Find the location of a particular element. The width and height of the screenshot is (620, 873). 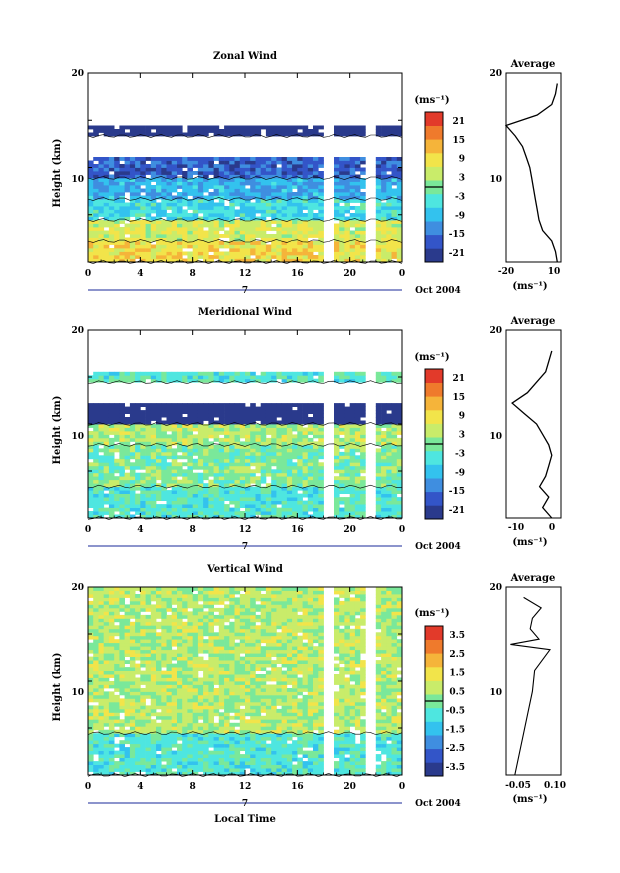

colorbar-tick-label: -9 is located at coordinates (460, 216).